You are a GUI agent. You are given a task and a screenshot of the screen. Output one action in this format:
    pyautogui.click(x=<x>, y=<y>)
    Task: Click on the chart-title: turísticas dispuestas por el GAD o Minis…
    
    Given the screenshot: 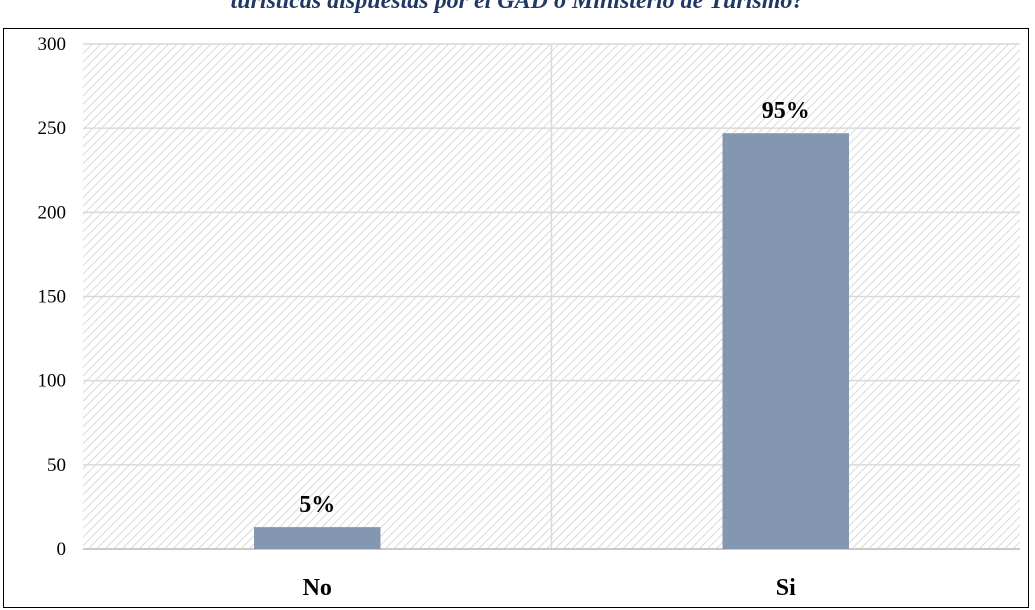 What is the action you would take?
    pyautogui.click(x=517, y=7)
    